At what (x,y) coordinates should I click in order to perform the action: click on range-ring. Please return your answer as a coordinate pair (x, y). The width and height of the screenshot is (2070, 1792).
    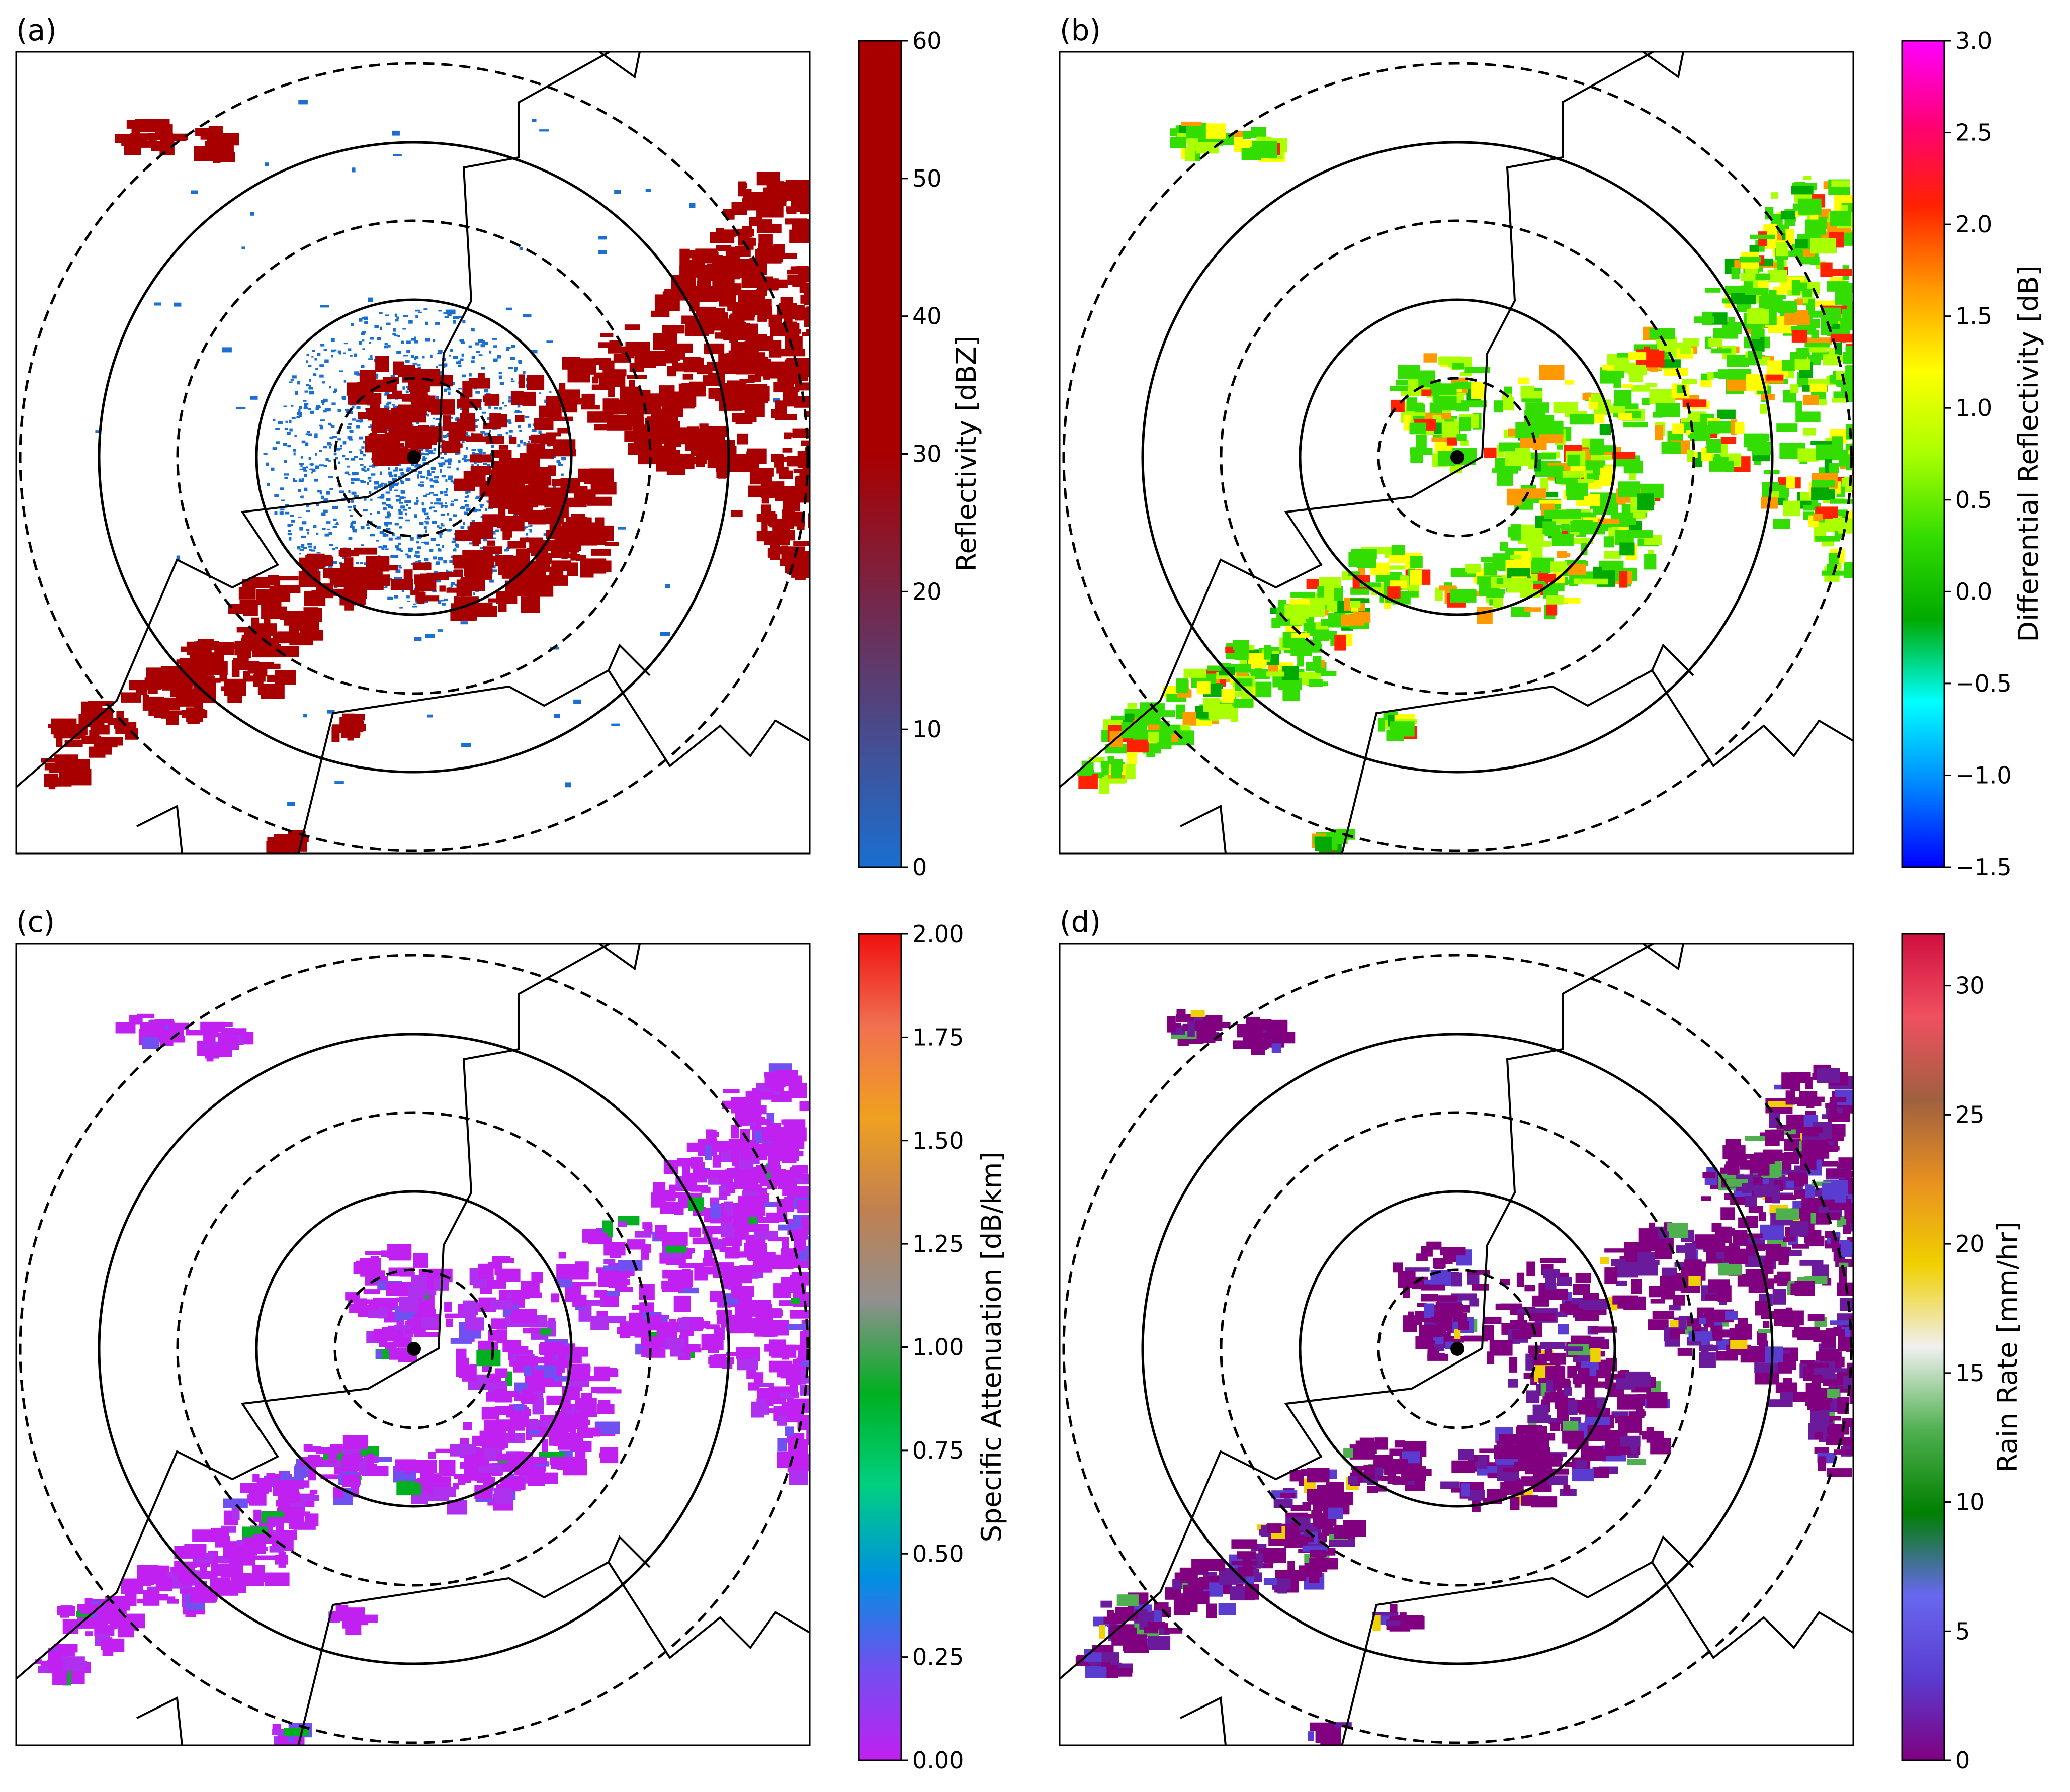
    Looking at the image, I should click on (1457, 457).